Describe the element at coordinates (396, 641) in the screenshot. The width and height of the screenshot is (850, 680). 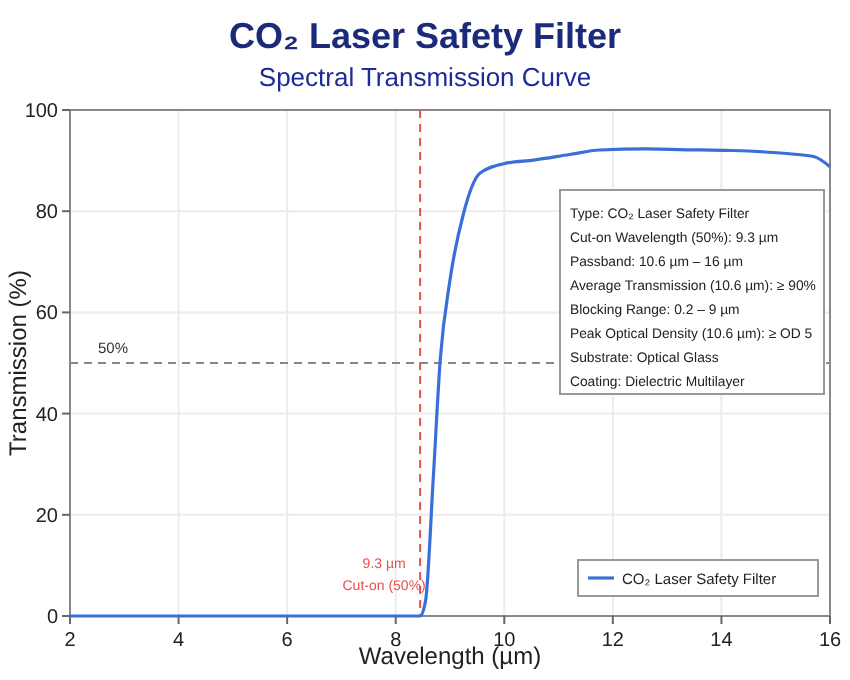
I see `x-tick-label: 8` at that location.